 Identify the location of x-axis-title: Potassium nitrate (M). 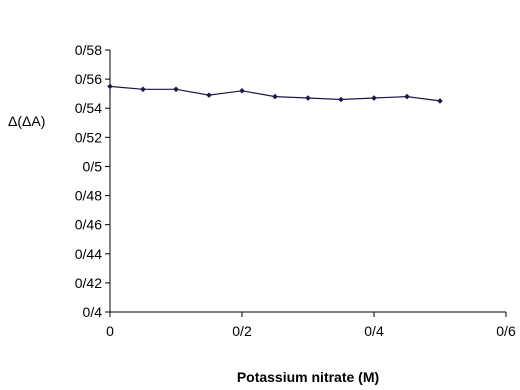
(308, 377).